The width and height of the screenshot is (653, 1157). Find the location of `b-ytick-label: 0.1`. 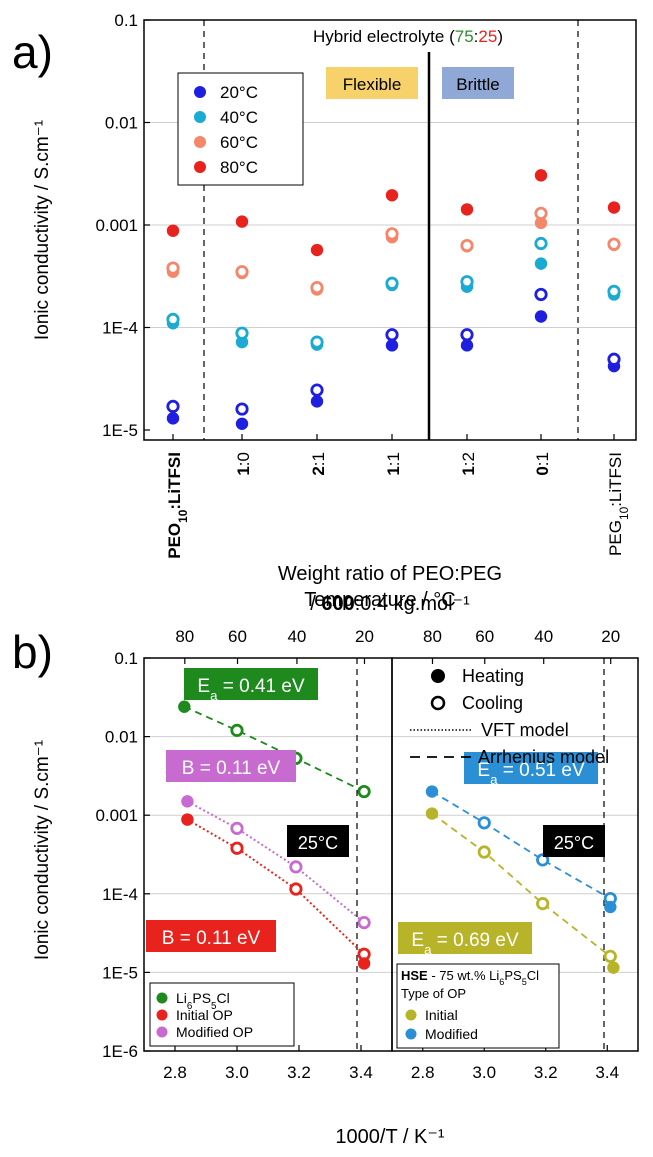

b-ytick-label: 0.1 is located at coordinates (126, 658).